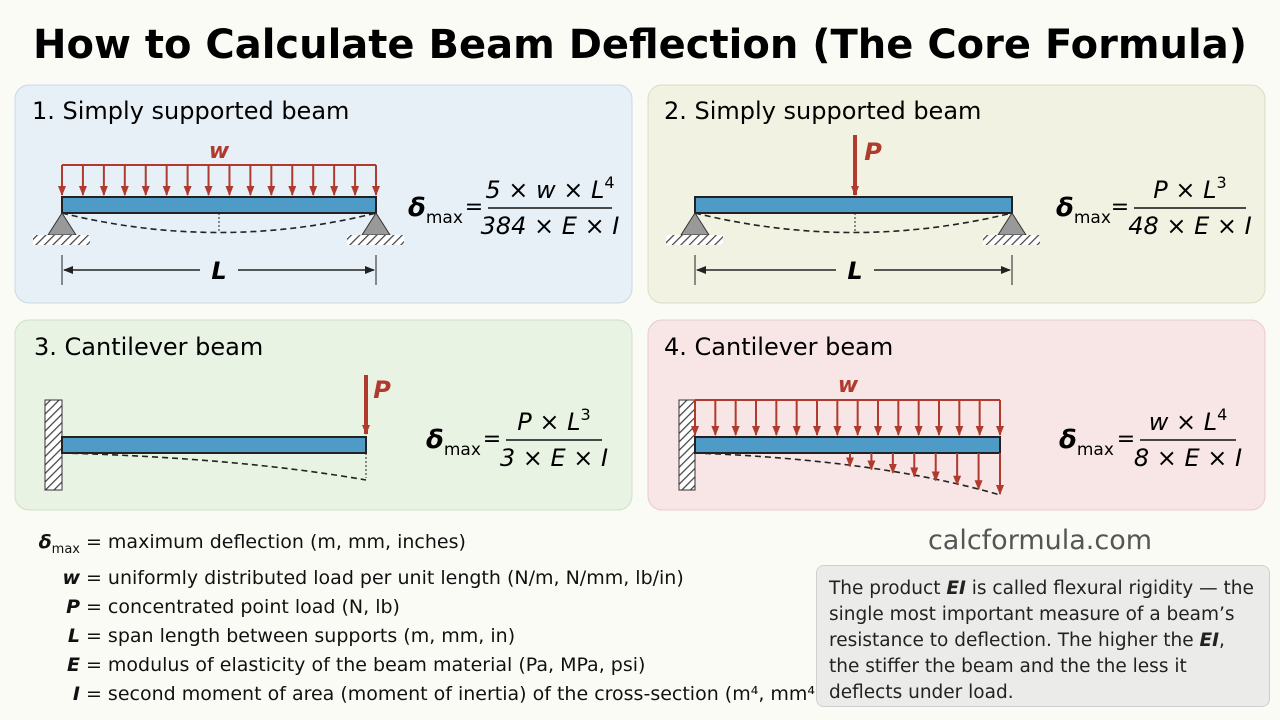 This screenshot has height=720, width=1280. Describe the element at coordinates (45, 542) in the screenshot. I see `symbol: δ` at that location.